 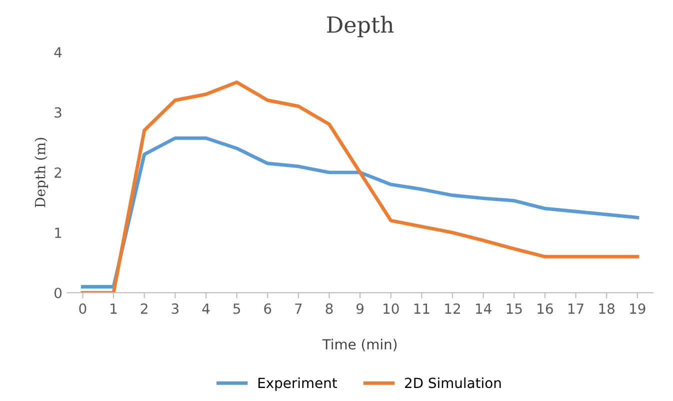 What do you see at coordinates (391, 308) in the screenshot?
I see `x-tick-label: 10` at bounding box center [391, 308].